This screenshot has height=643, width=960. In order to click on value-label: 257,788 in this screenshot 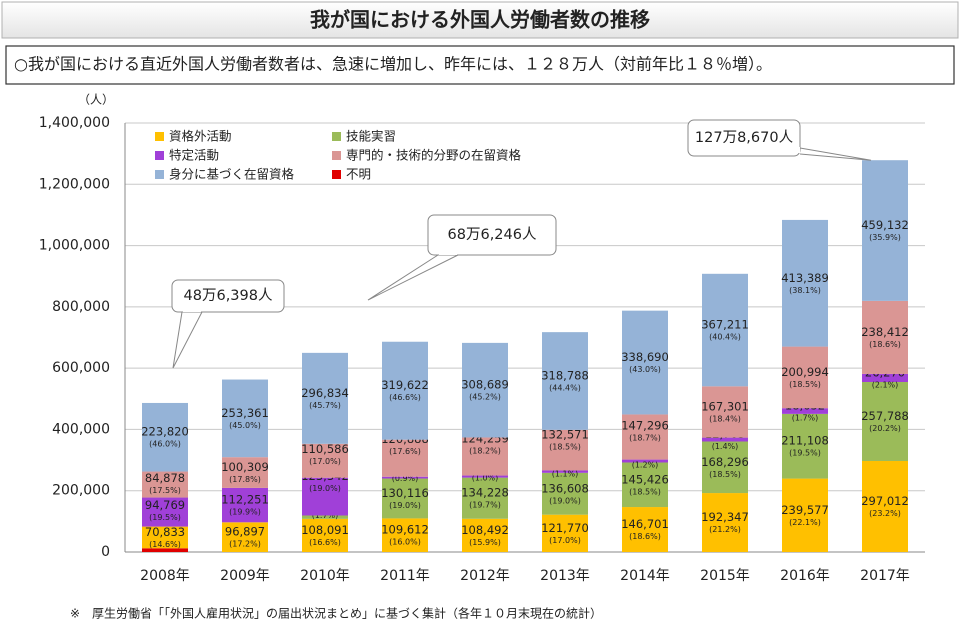, I will do `click(885, 416)`.